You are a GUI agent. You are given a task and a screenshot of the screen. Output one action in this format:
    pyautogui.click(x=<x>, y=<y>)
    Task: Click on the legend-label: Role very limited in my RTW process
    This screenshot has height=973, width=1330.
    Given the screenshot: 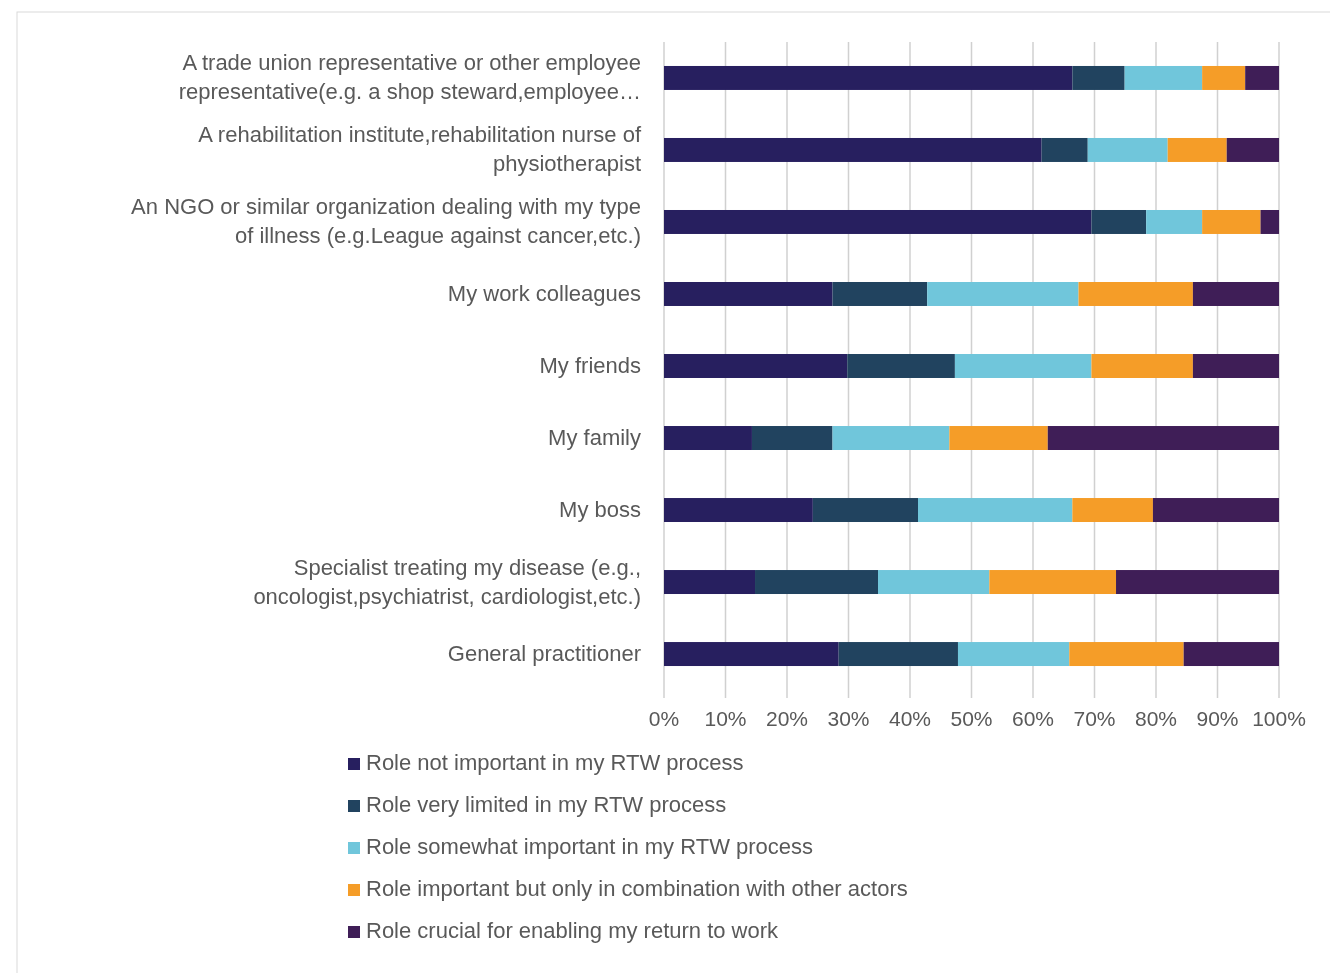 What is the action you would take?
    pyautogui.click(x=546, y=804)
    